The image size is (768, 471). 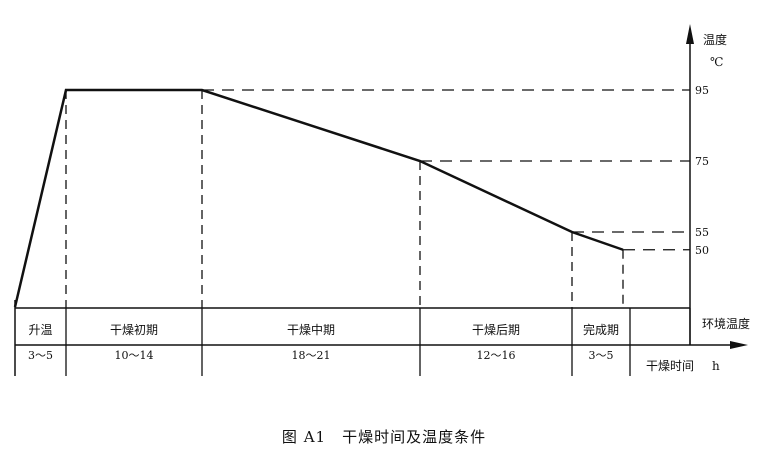 What do you see at coordinates (702, 90) in the screenshot?
I see `y-tick-label: 95` at bounding box center [702, 90].